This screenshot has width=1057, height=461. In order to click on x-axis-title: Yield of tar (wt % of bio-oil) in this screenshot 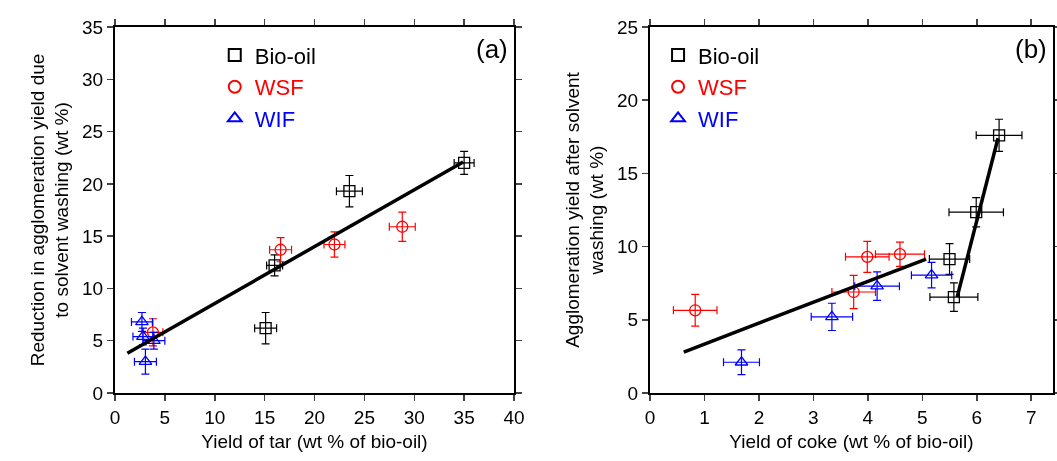, I will do `click(314, 442)`.